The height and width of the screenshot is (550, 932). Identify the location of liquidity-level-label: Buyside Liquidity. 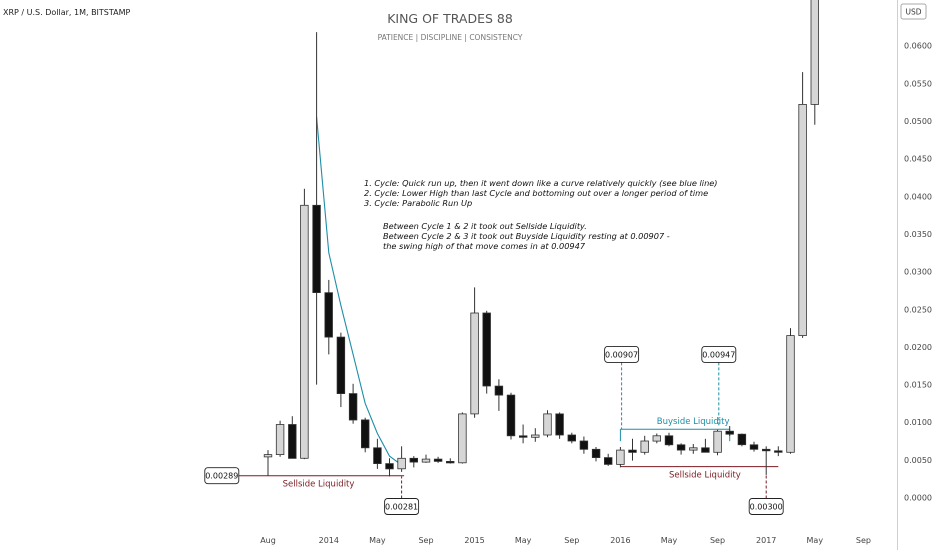
(693, 422).